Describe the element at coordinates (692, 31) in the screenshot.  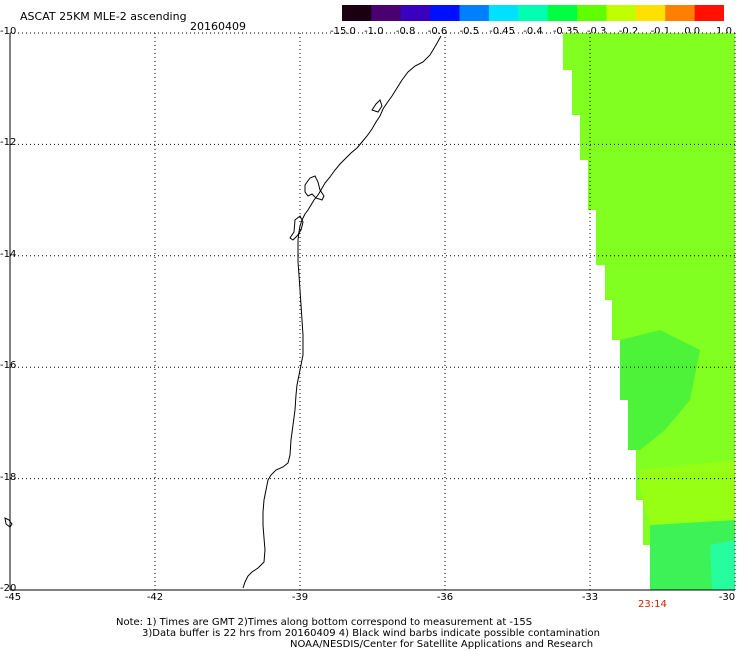
I see `colorbar-label: 0.0` at that location.